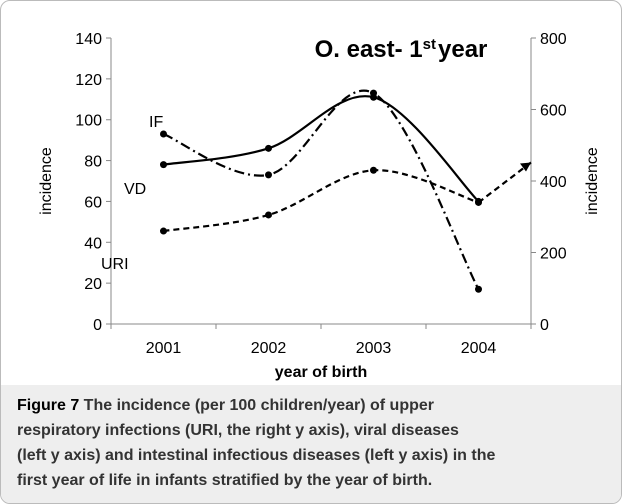 Image resolution: width=622 pixels, height=504 pixels. I want to click on y2-tick-label: 600, so click(553, 111).